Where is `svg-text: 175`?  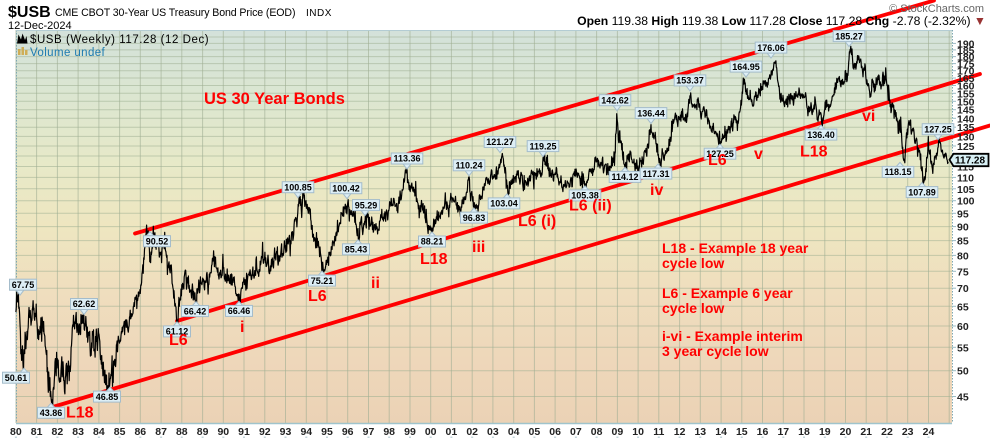
svg-text: 175 is located at coordinates (966, 65).